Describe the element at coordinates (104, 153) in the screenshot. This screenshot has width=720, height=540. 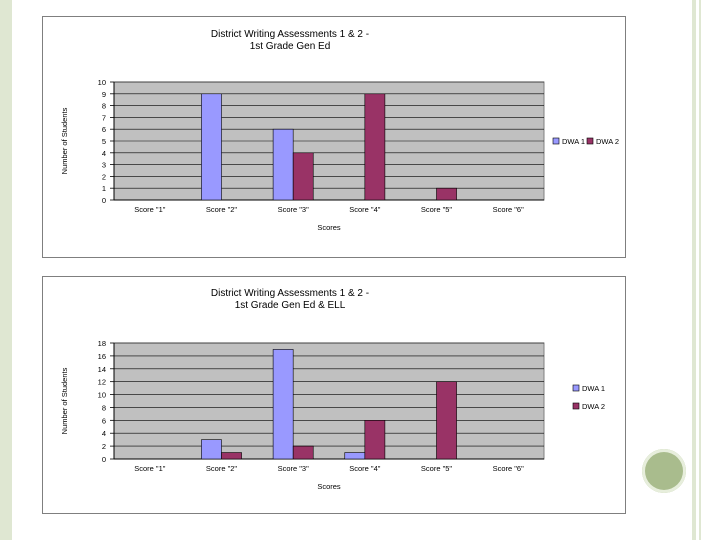
I see `chart-1-y-tick-label: 4` at that location.